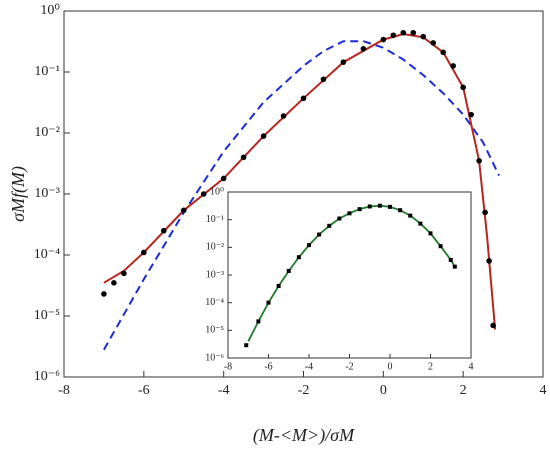 This screenshot has width=550, height=453. Describe the element at coordinates (18, 194) in the screenshot. I see `y-axis-label: σMf(M)` at that location.